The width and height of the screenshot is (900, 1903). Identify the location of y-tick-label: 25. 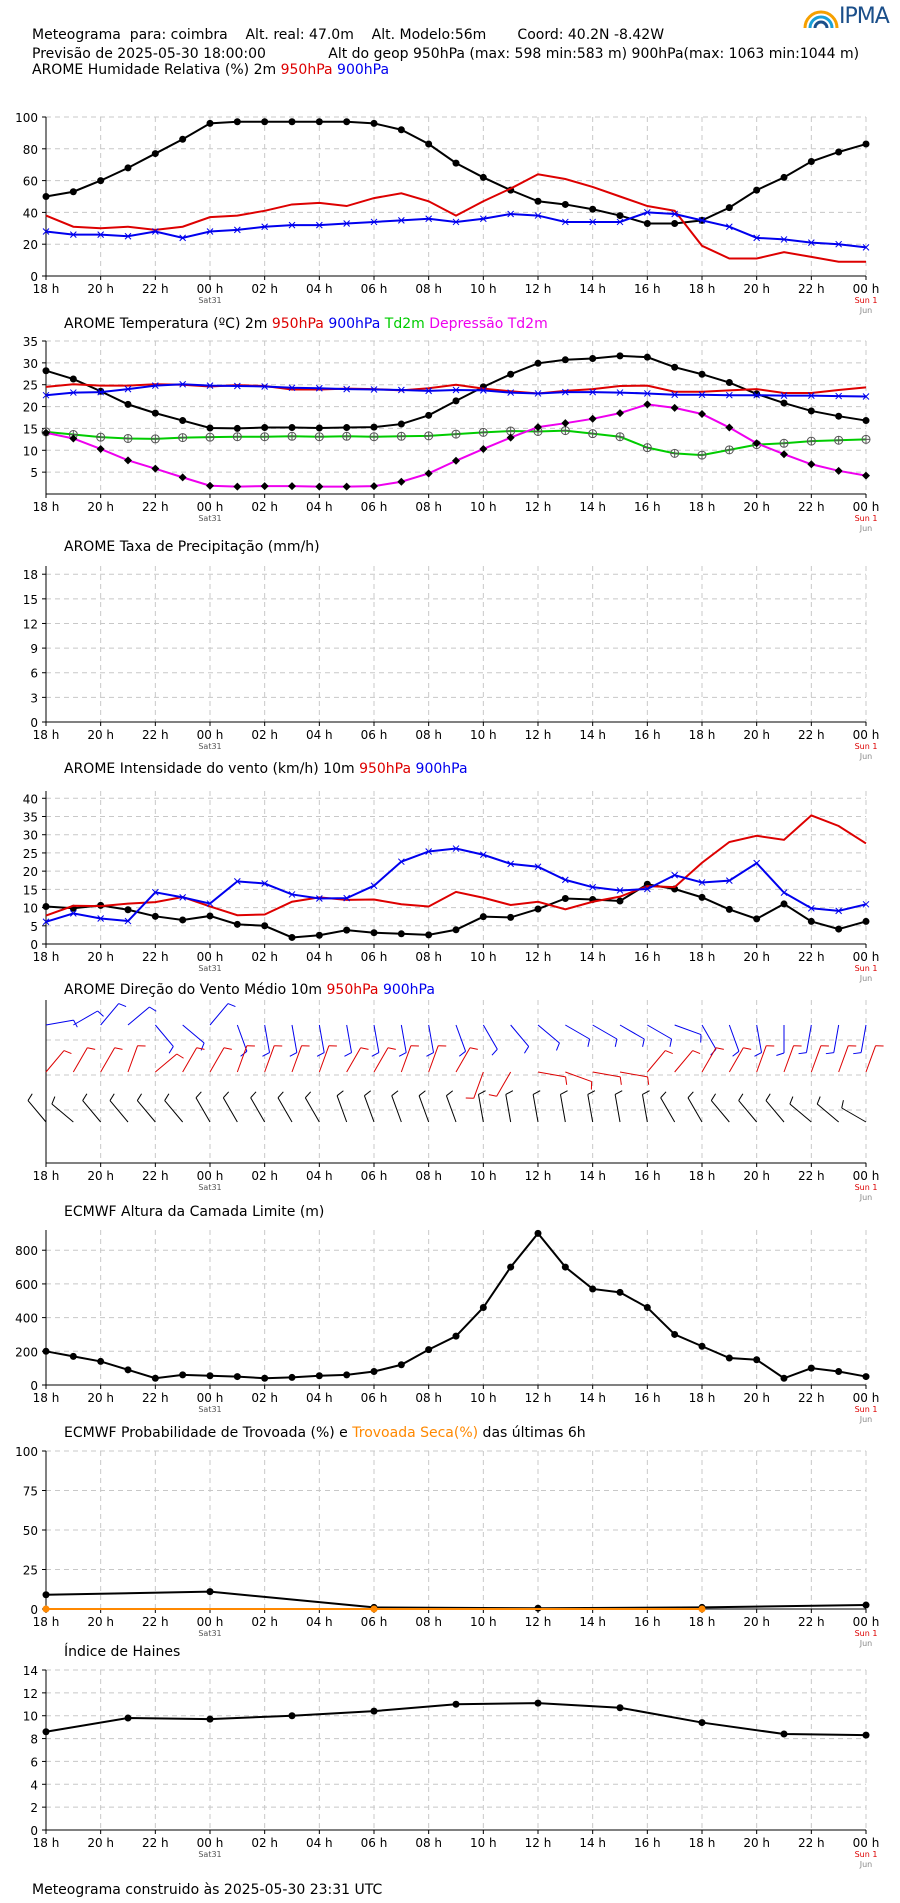
(30, 386).